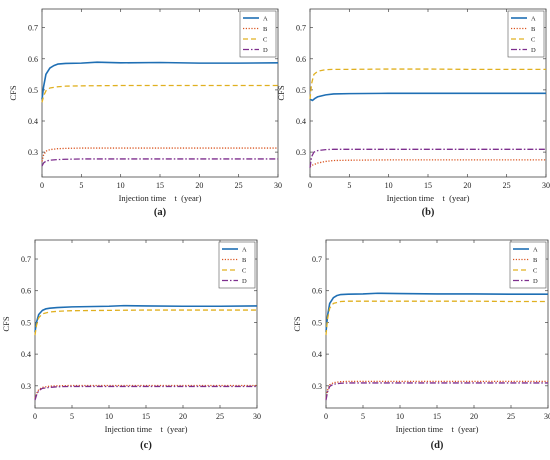 This screenshot has width=550, height=460. Describe the element at coordinates (437, 445) in the screenshot. I see `panel-label: (d)` at that location.